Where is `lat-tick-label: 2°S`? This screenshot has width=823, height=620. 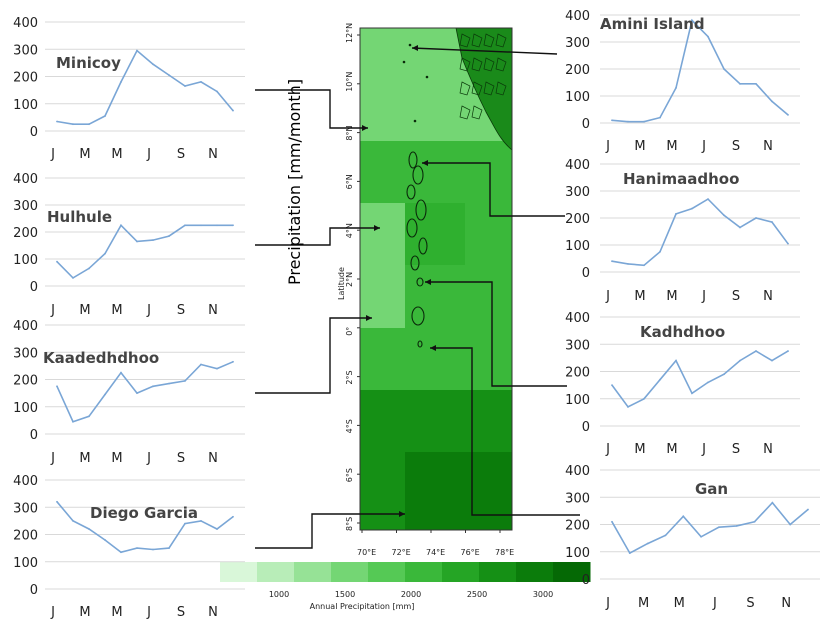
lat-tick-label: 2°S is located at coordinates (349, 377).